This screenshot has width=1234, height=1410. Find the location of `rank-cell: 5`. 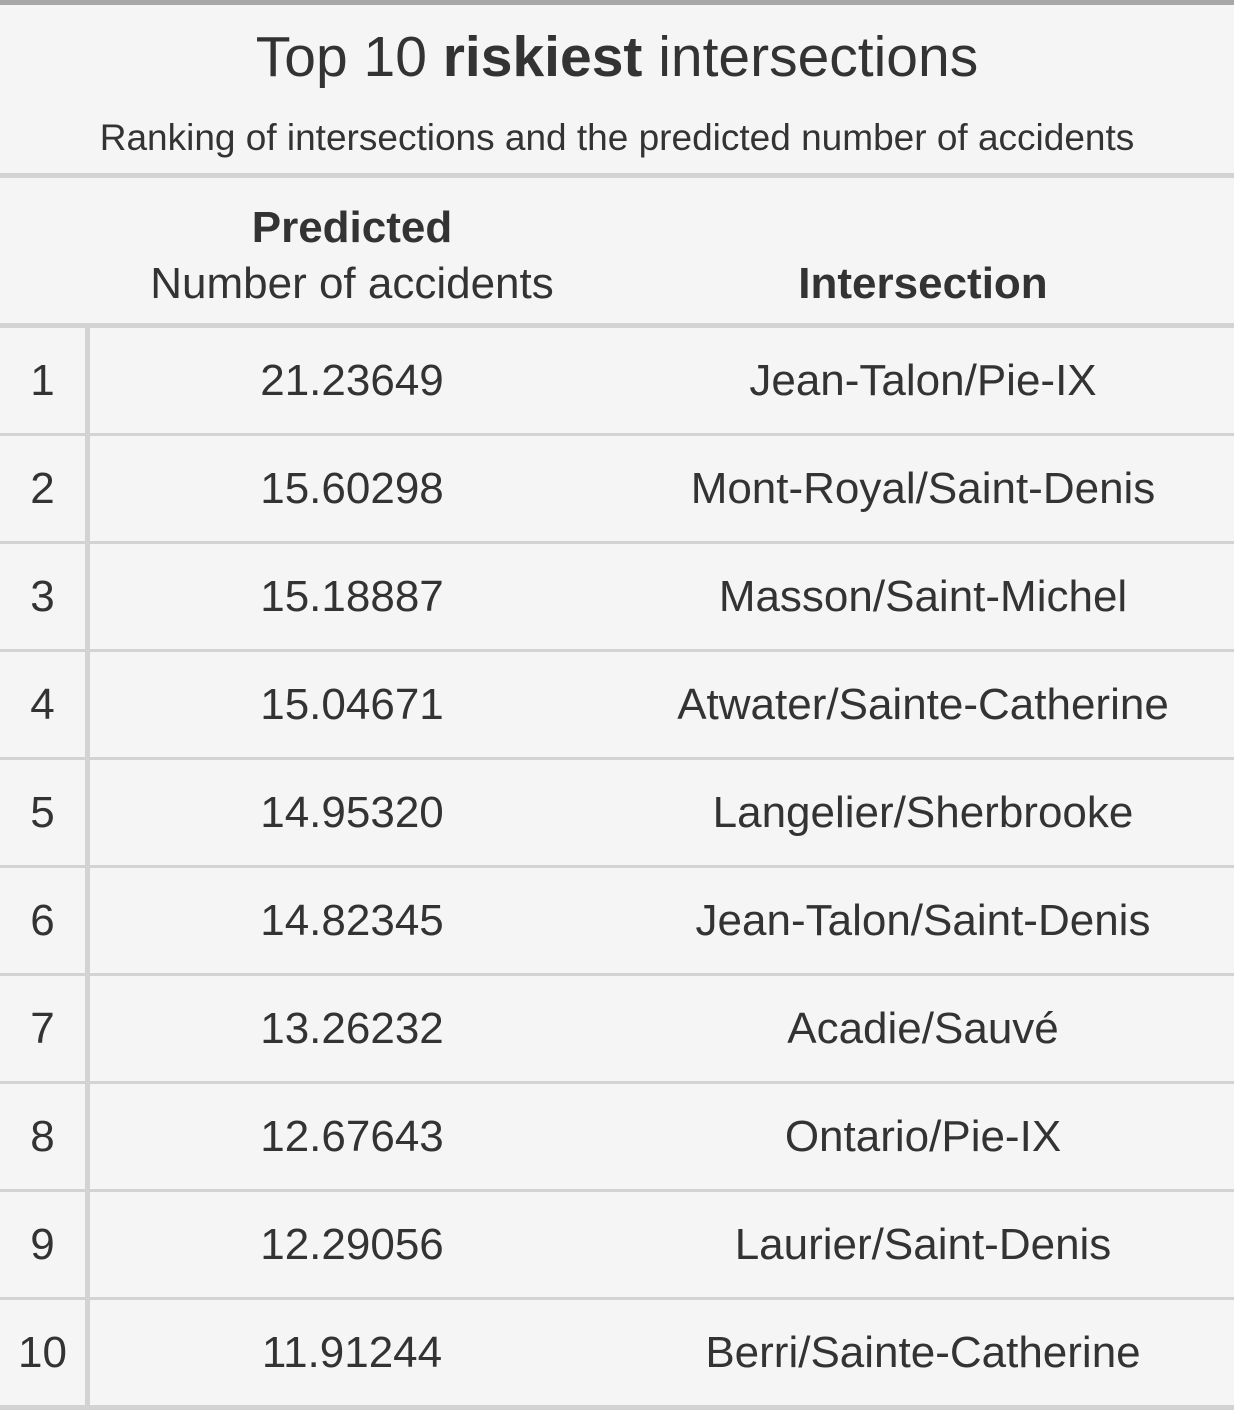

rank-cell: 5 is located at coordinates (45, 812).